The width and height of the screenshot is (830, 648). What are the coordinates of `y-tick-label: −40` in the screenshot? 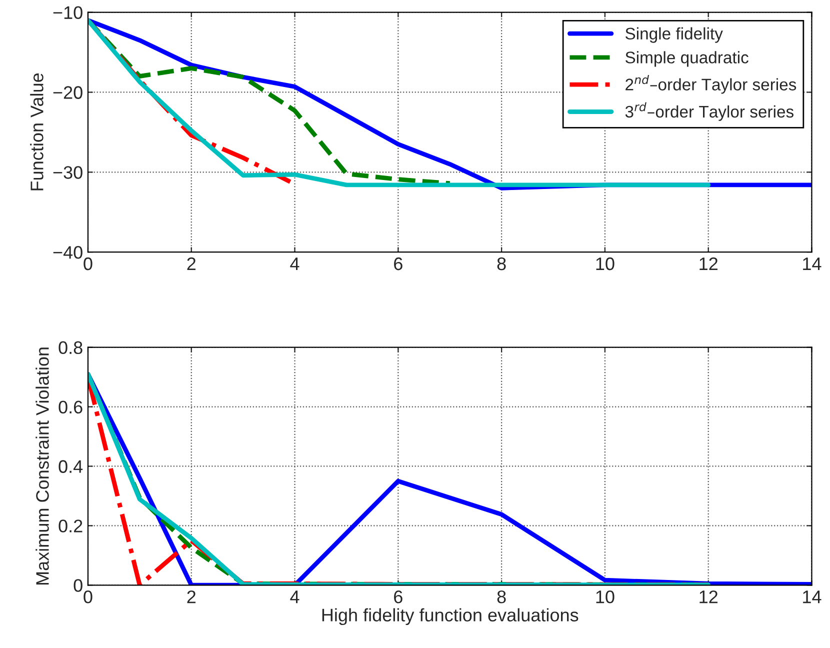 It's located at (67, 252).